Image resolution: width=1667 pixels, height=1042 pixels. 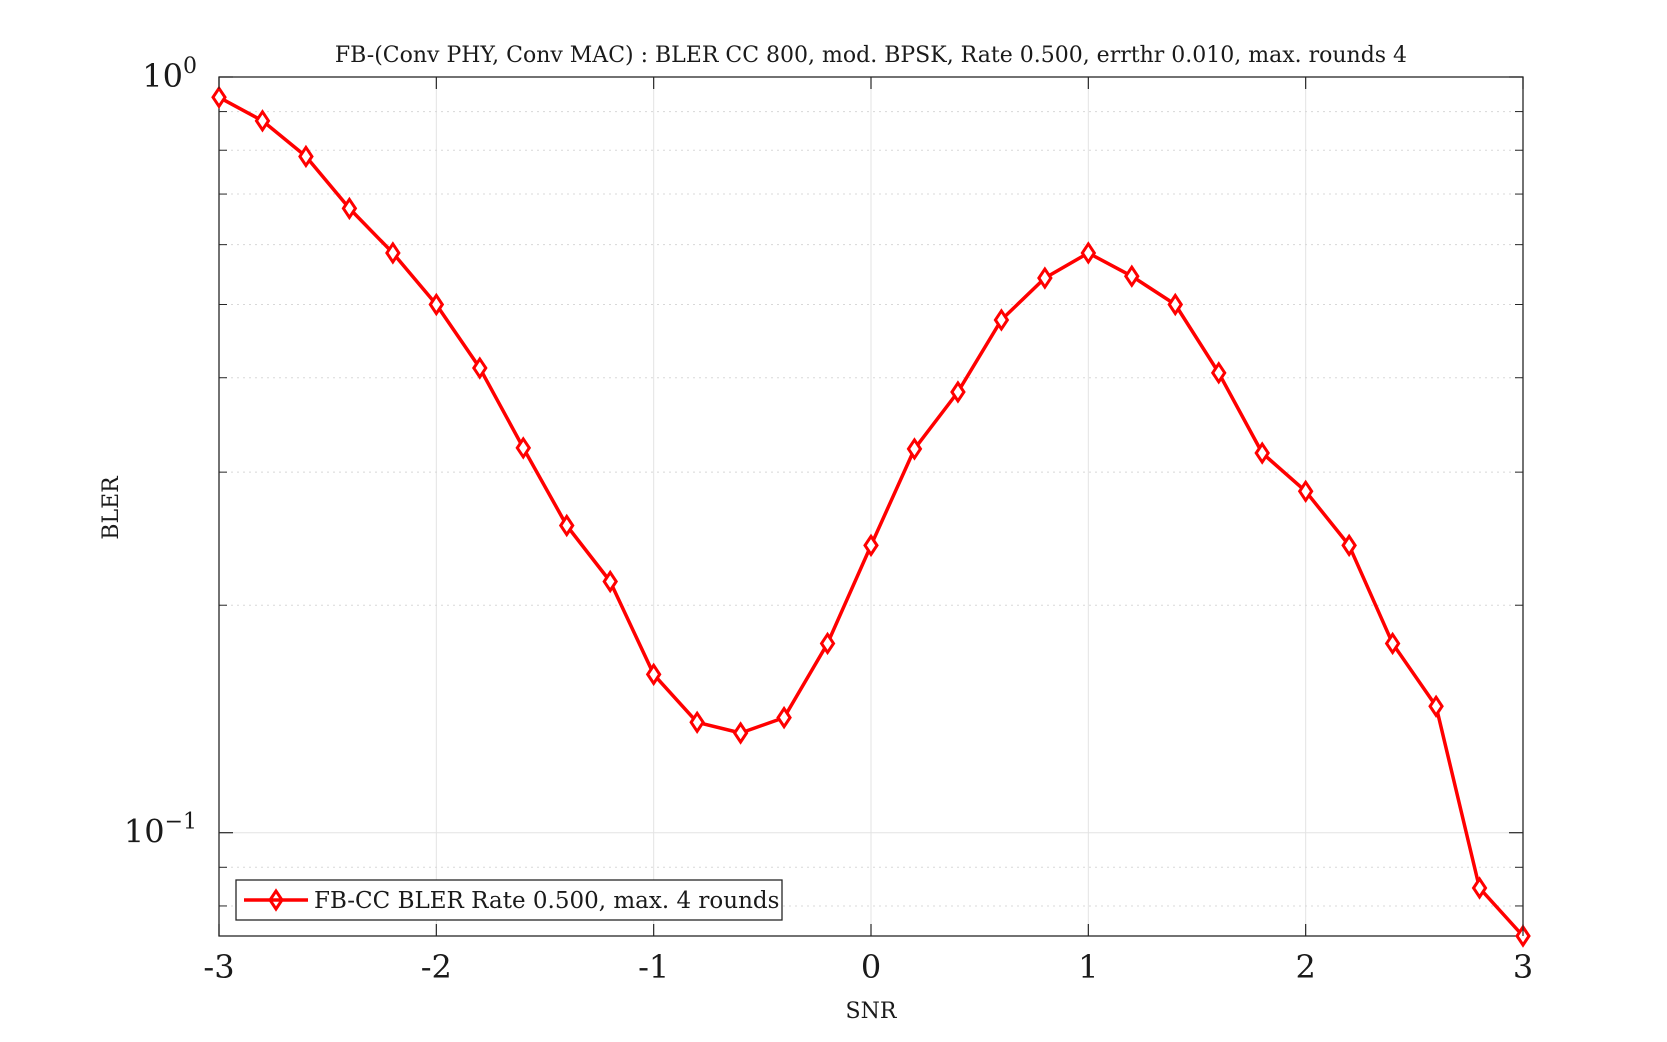 I want to click on legend: FB-CC BLER Rate 0.500, max. 4 rounds, so click(x=509, y=900).